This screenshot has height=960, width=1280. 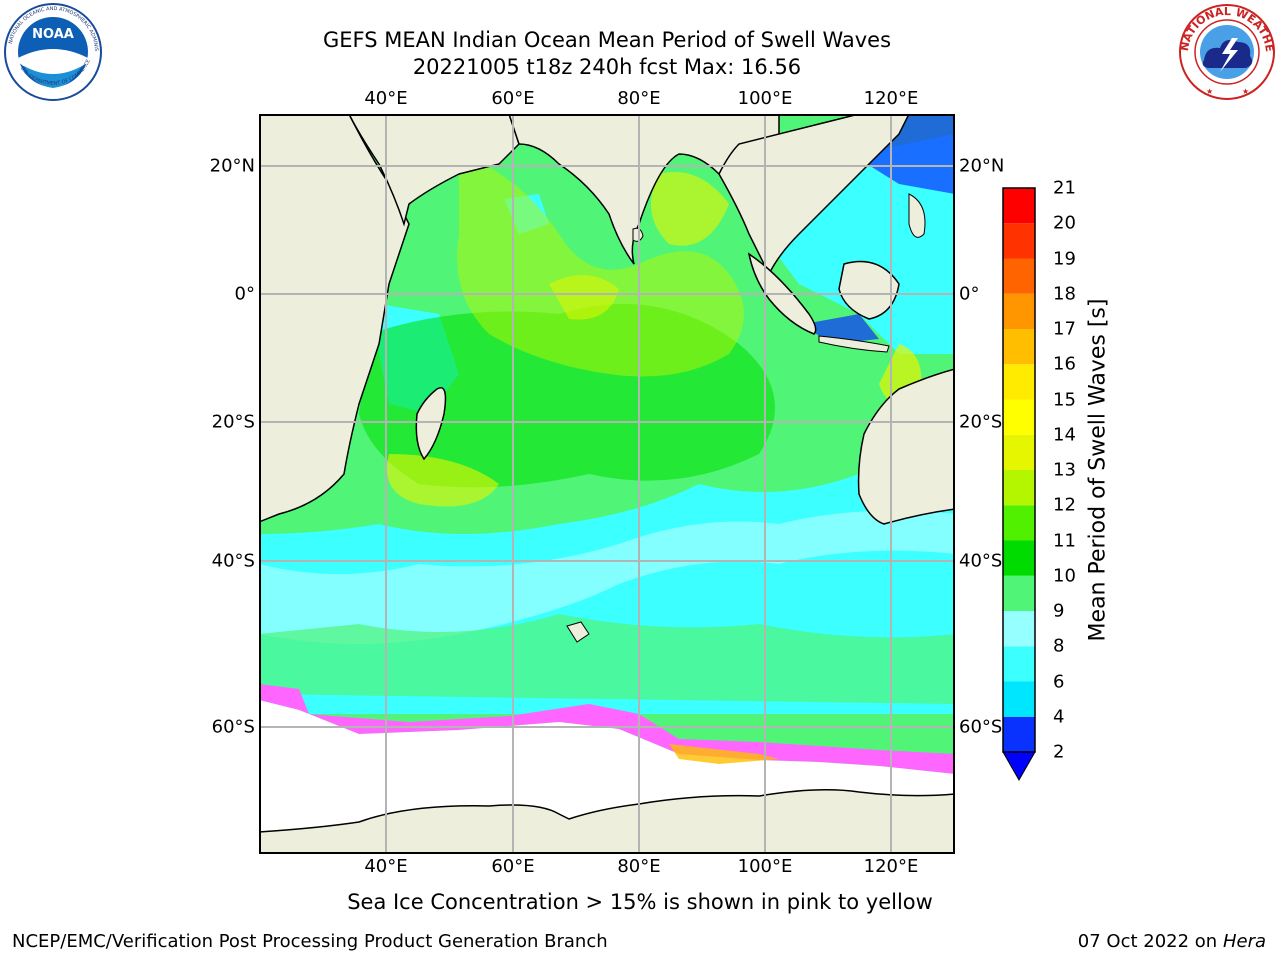 I want to click on philippines-island, so click(x=917, y=215).